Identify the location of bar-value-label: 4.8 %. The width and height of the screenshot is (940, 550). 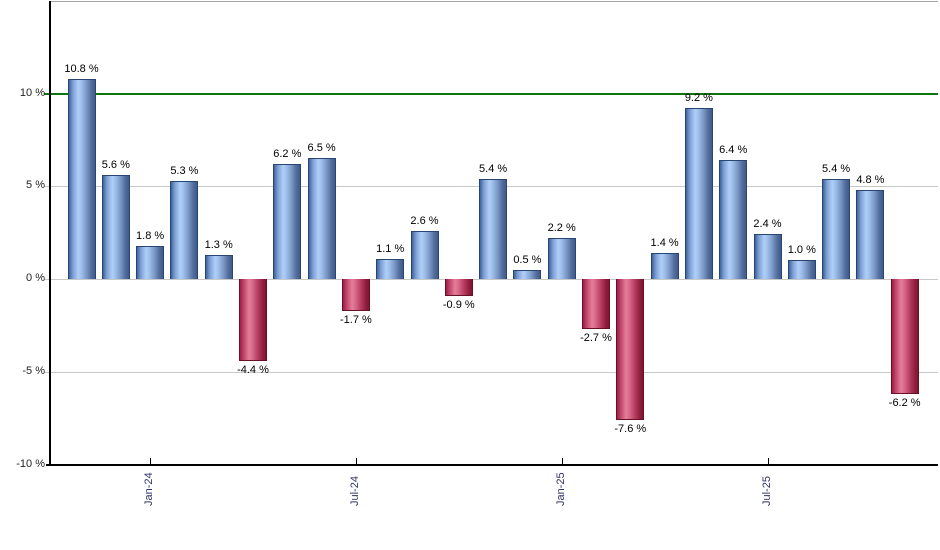
(870, 179).